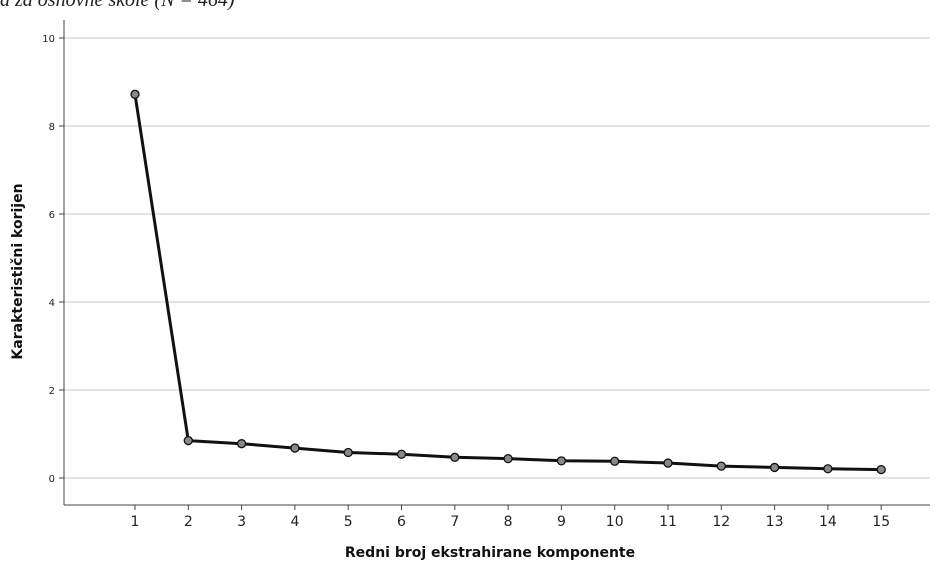 This screenshot has height=565, width=942. I want to click on x-tick-label: 15, so click(881, 522).